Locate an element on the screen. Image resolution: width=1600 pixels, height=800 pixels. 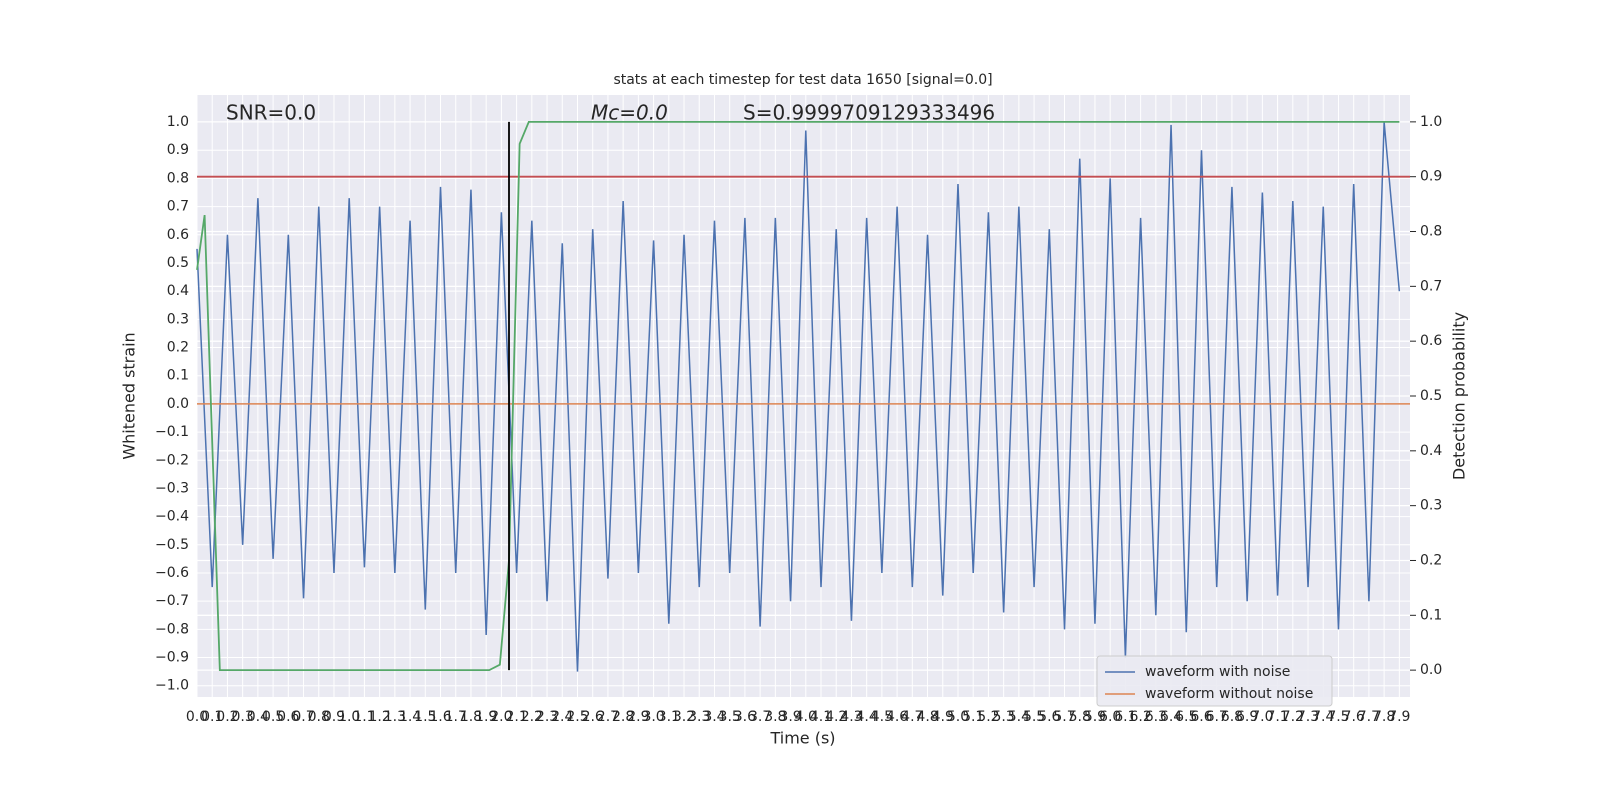
y-tick-label: 0.7 is located at coordinates (178, 207).